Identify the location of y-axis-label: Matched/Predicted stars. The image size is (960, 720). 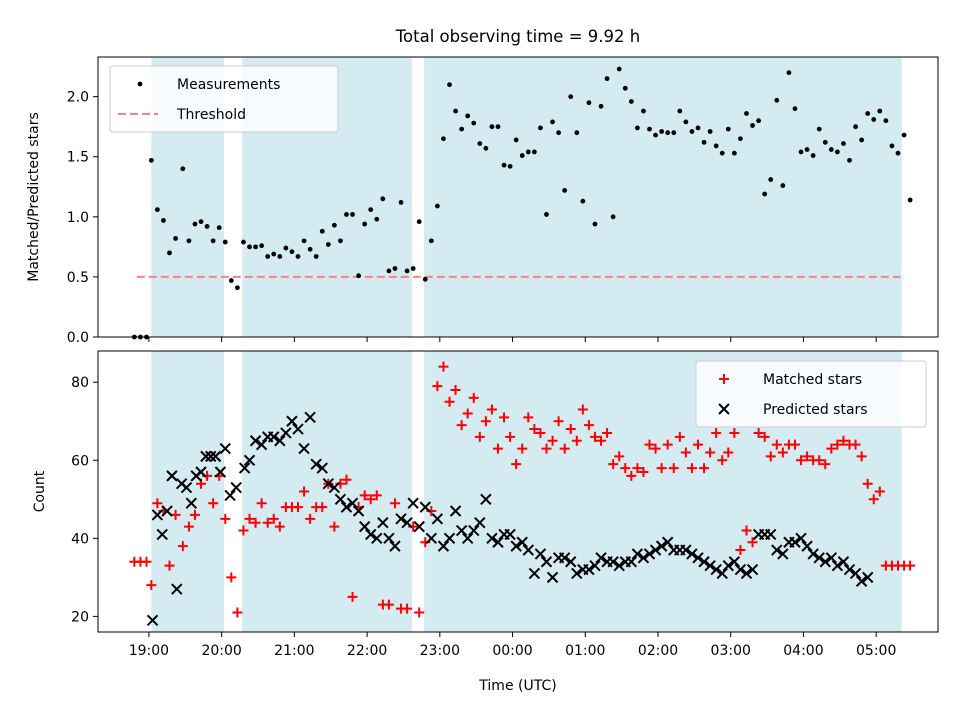
(34, 197).